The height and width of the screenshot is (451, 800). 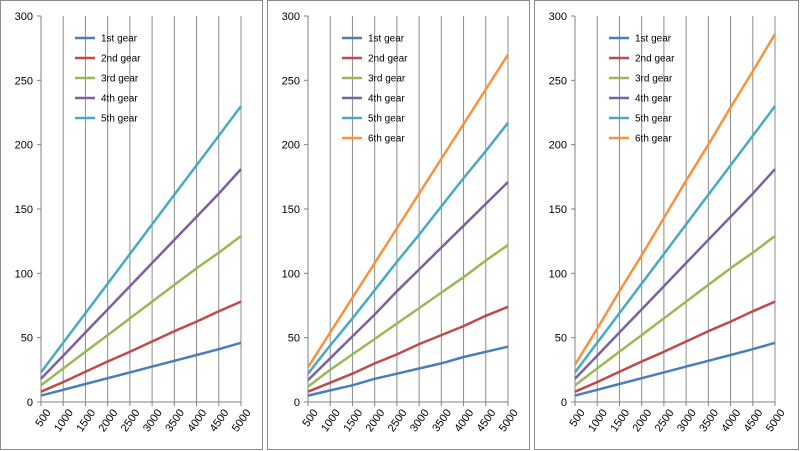 I want to click on series-line-5th-gear, so click(x=408, y=248).